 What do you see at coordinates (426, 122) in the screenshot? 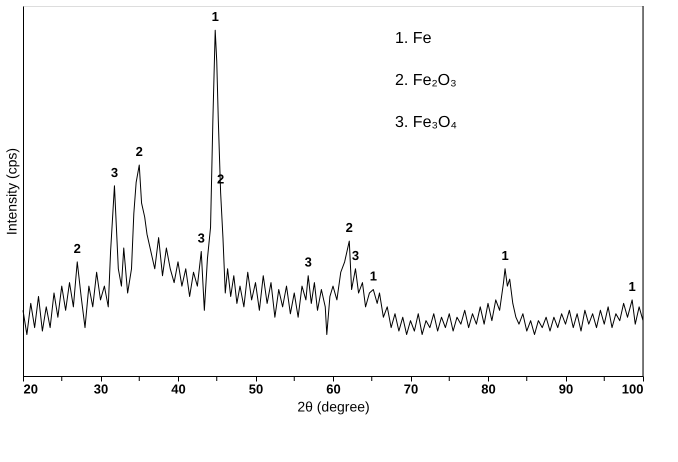
I see `annotation: 3. Fe₃O₄` at bounding box center [426, 122].